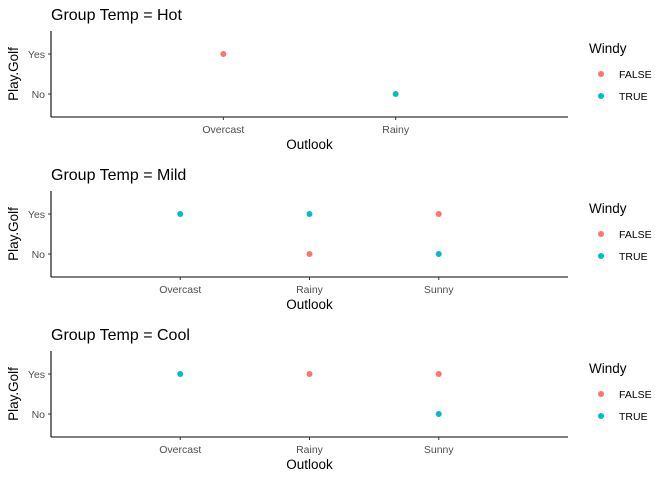 The width and height of the screenshot is (672, 480). What do you see at coordinates (120, 335) in the screenshot?
I see `chart-title: Group Temp = Cool` at bounding box center [120, 335].